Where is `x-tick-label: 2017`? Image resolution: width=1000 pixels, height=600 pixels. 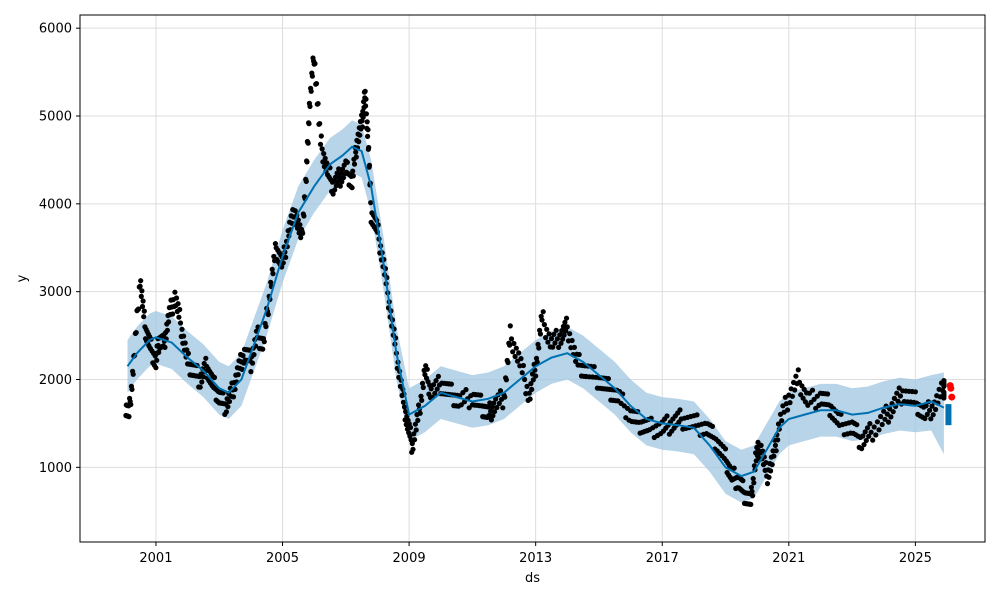 x-tick-label: 2017 is located at coordinates (662, 558).